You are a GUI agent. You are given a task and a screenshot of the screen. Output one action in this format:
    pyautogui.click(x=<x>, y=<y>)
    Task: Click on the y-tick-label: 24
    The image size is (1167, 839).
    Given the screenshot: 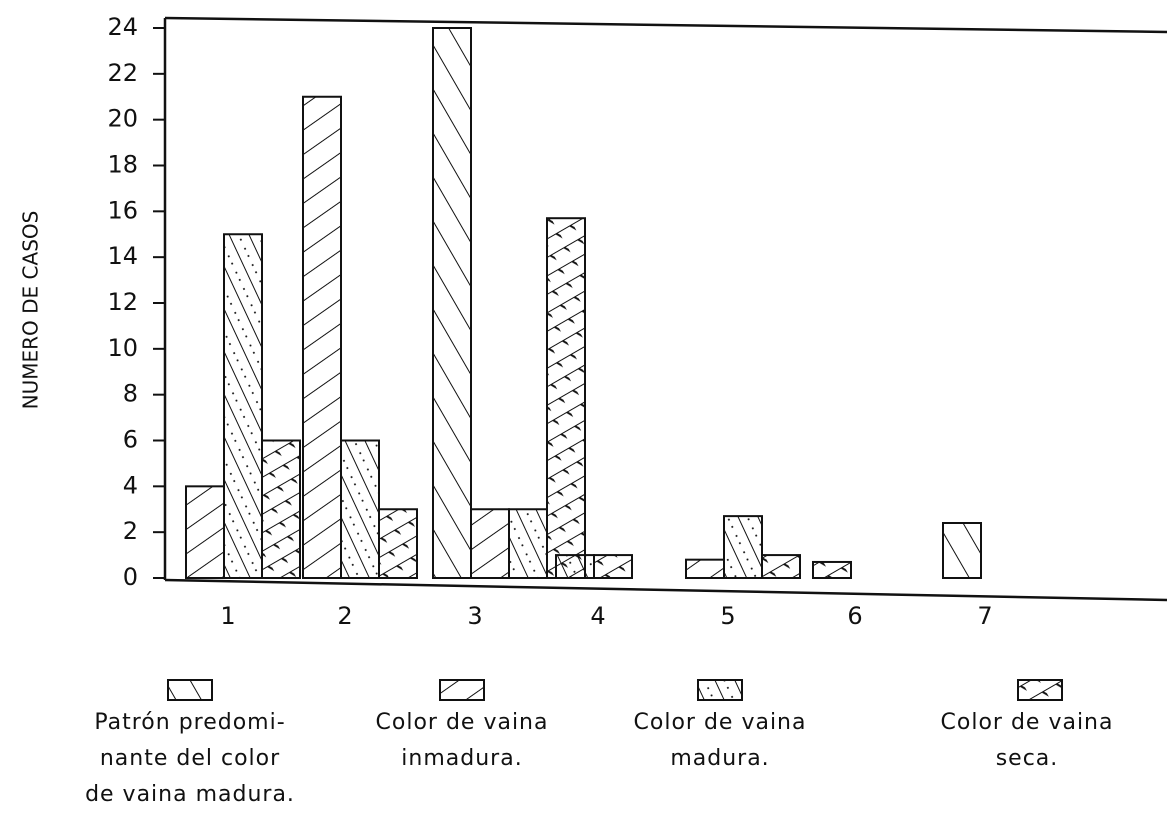 What is the action you would take?
    pyautogui.click(x=122, y=27)
    